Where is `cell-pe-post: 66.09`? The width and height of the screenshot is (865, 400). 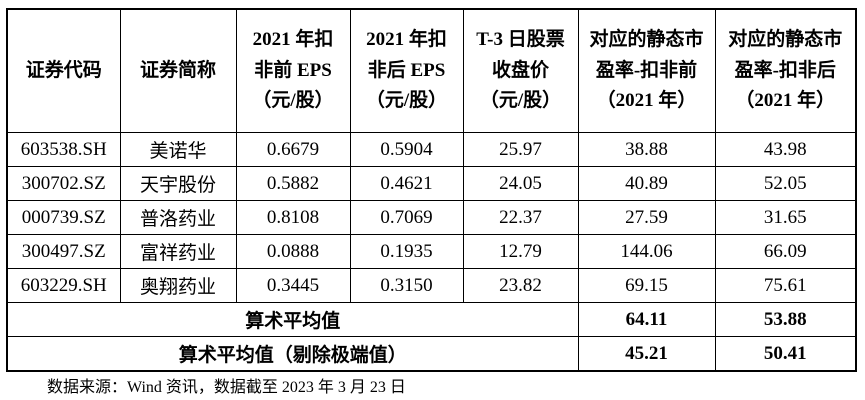
cell-pe-post: 66.09 is located at coordinates (785, 251).